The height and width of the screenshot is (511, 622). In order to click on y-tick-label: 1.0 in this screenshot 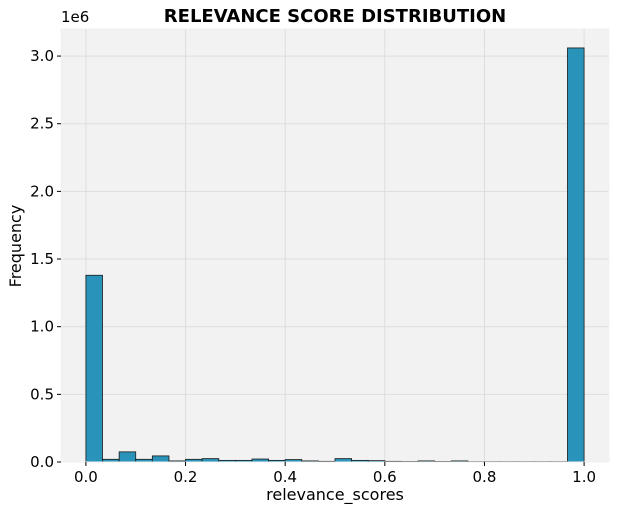, I will do `click(42, 327)`.